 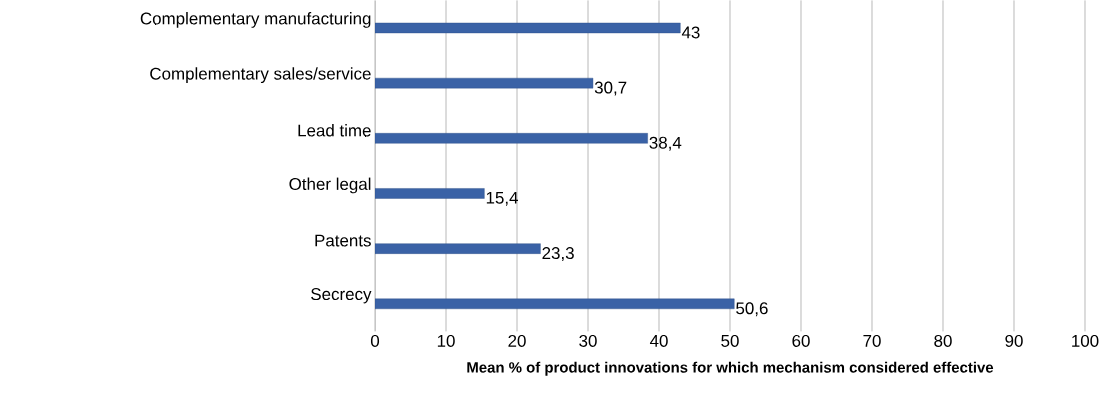 What do you see at coordinates (446, 340) in the screenshot?
I see `x-tick-label: 10` at bounding box center [446, 340].